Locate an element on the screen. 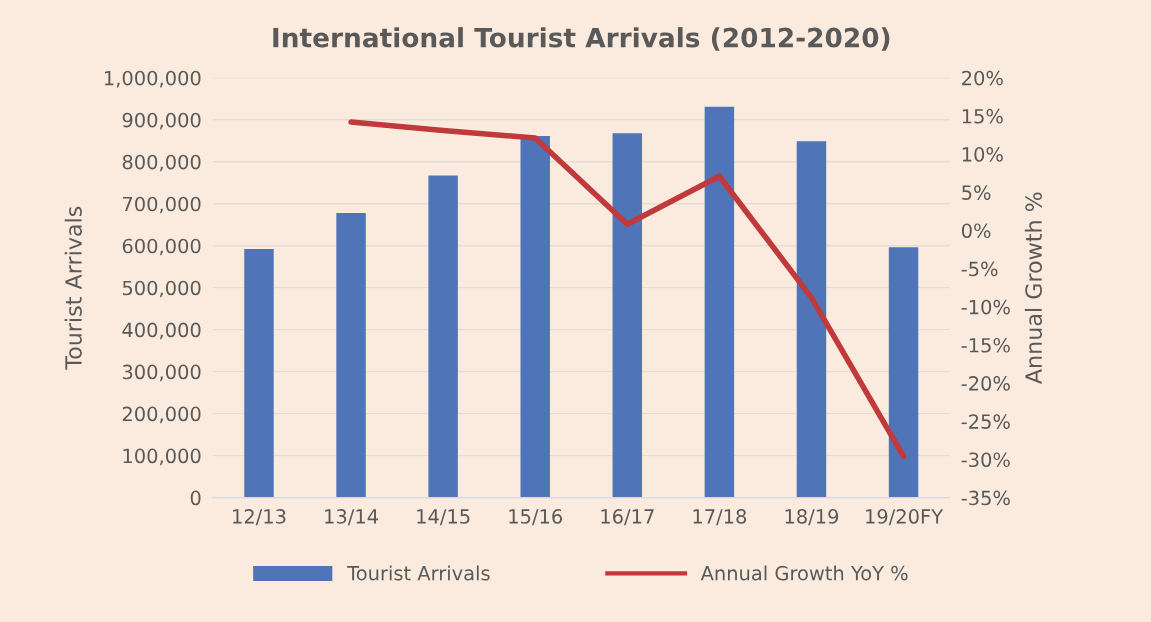  y2-tick-label: 0% is located at coordinates (976, 231).